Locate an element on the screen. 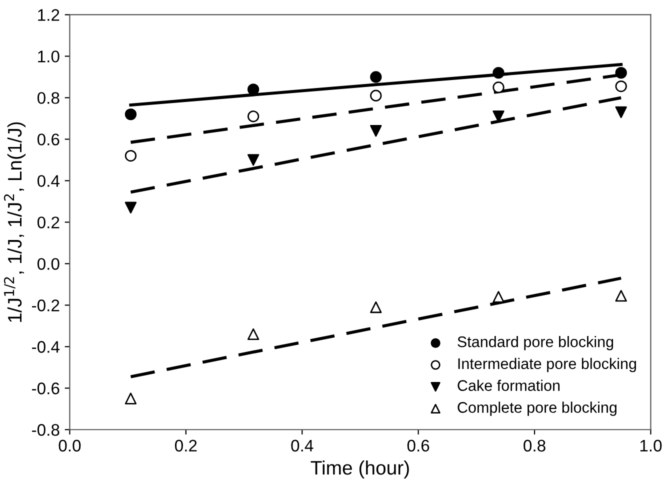 The width and height of the screenshot is (664, 491). y-tick-label: 1.0 is located at coordinates (49, 56).